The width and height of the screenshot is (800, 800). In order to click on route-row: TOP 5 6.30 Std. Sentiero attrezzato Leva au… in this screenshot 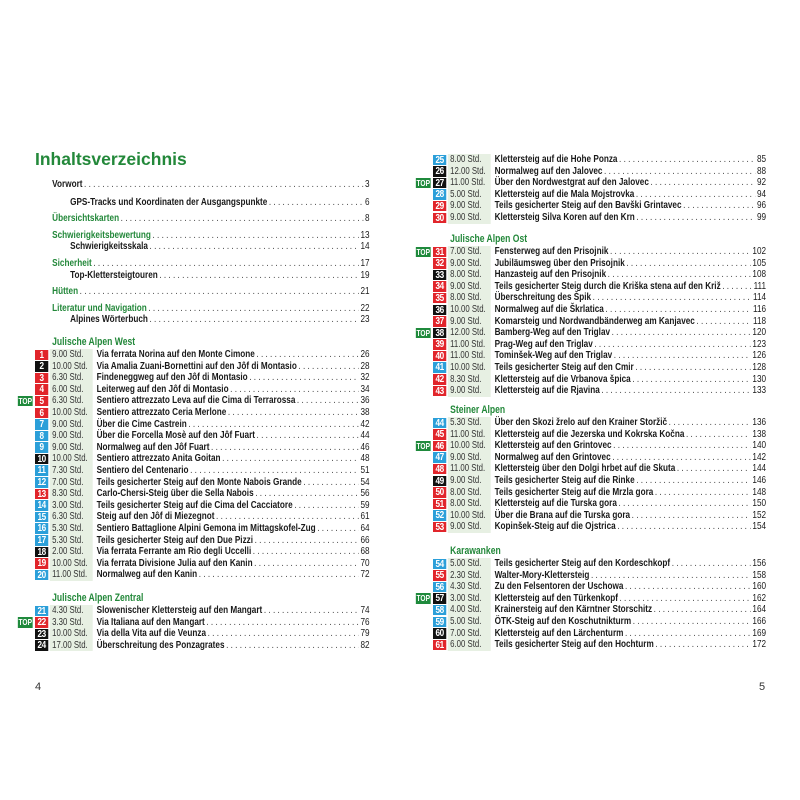, I will do `click(193, 401)`.